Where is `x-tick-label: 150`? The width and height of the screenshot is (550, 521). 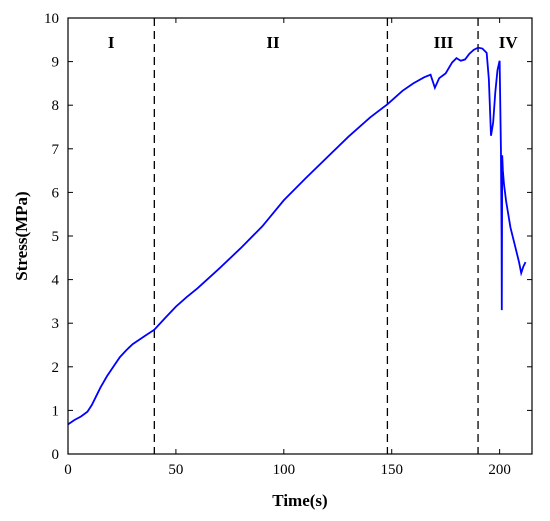 x-tick-label: 150 is located at coordinates (391, 470).